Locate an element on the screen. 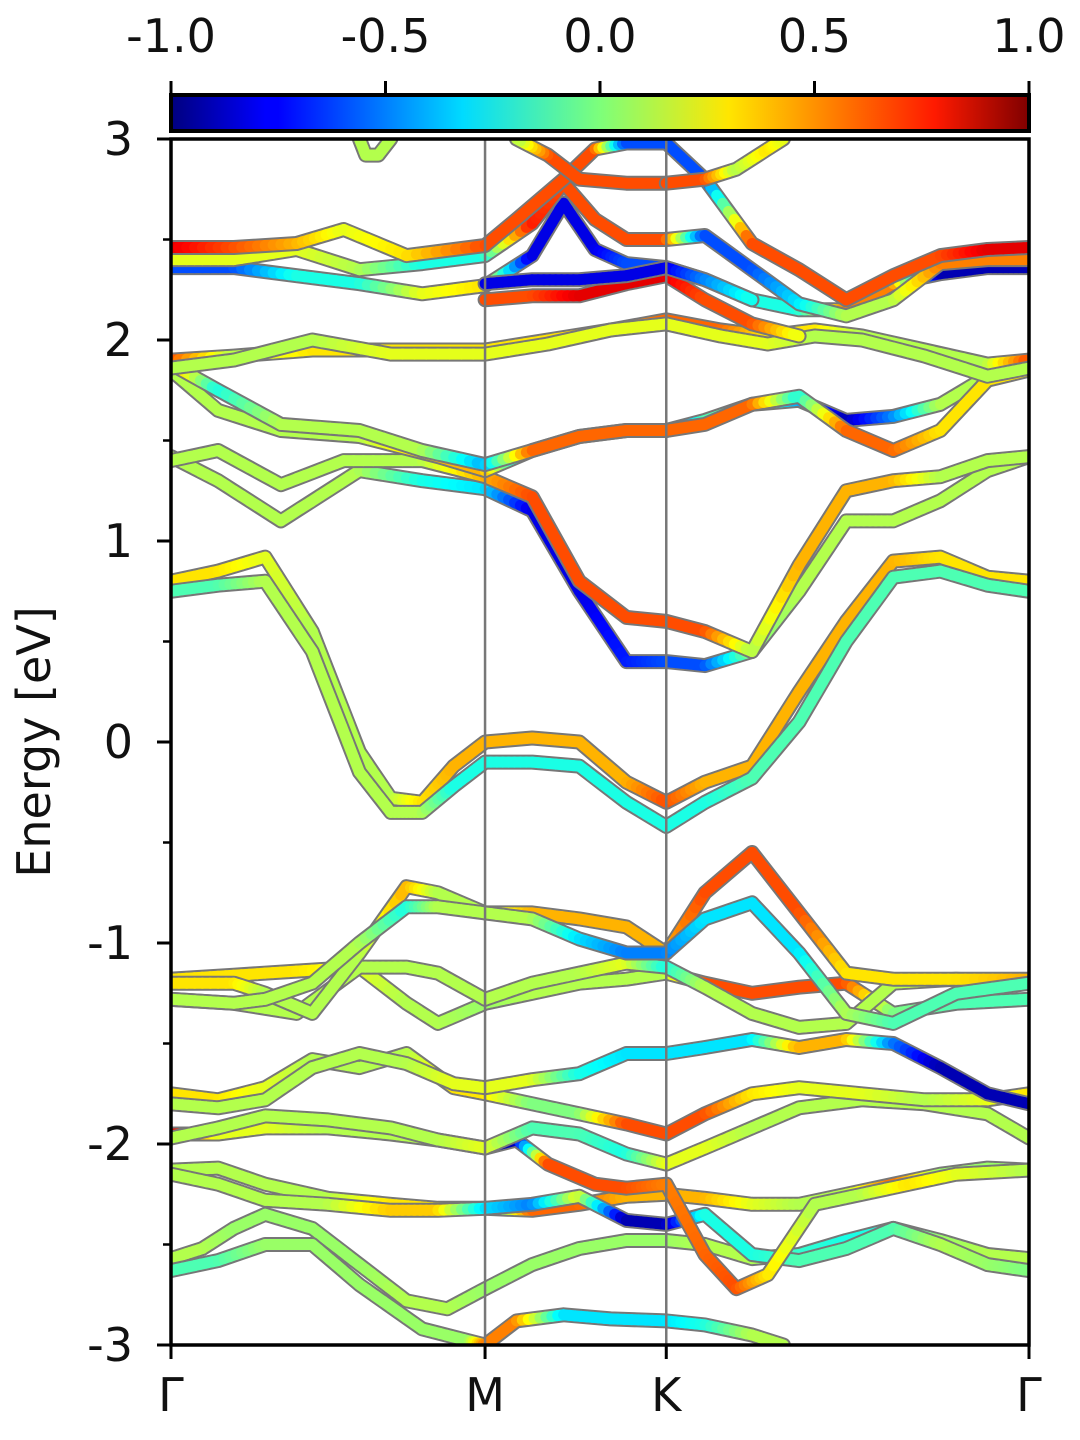 The width and height of the screenshot is (1080, 1440). colorbar: -1.0 -0.5 0.0 0.5 1.0 is located at coordinates (596, 71).